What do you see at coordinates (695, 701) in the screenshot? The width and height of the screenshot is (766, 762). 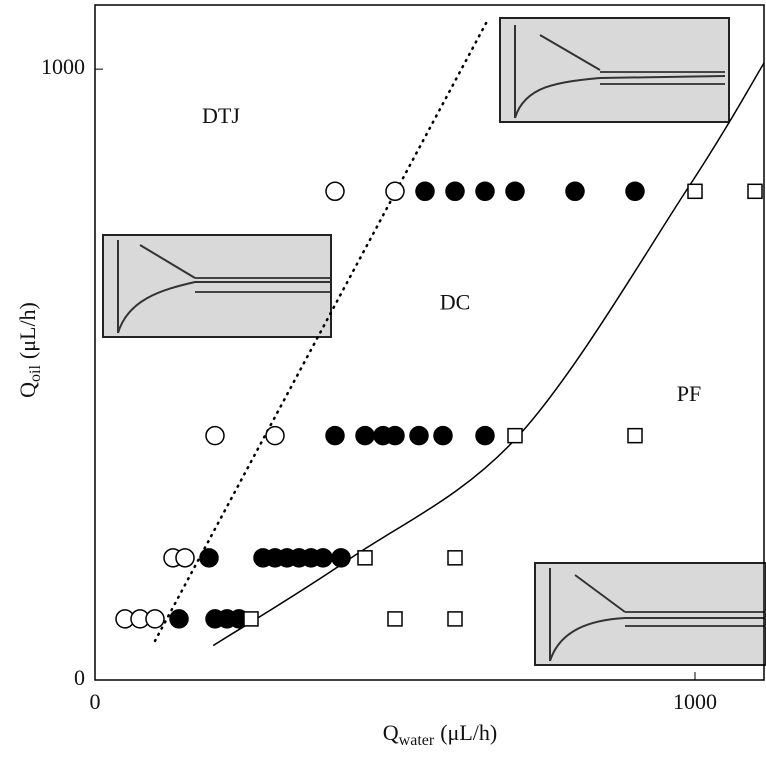 I see `x-tick-label: 1000` at bounding box center [695, 701].